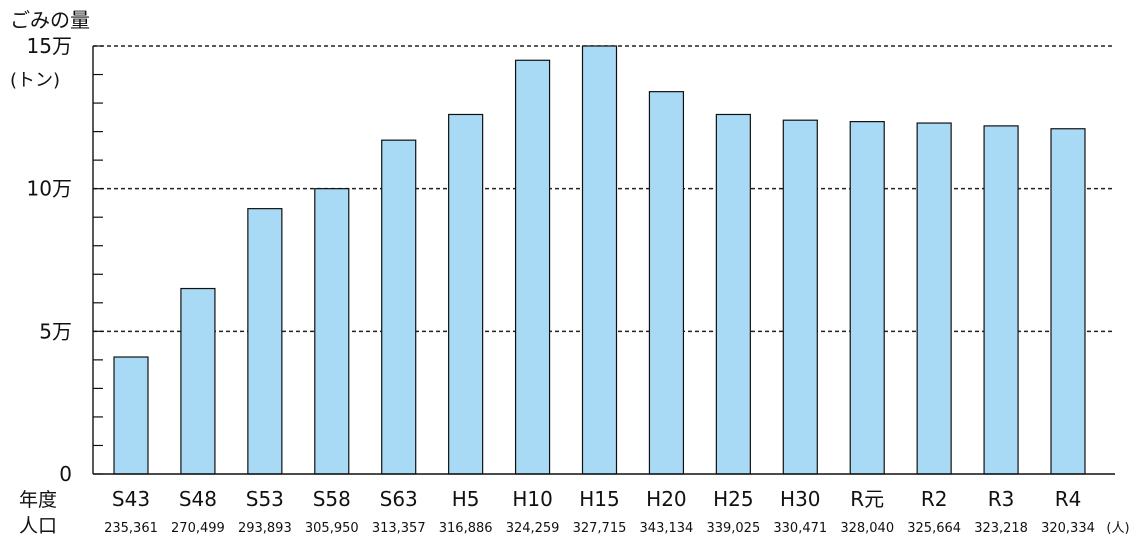 This screenshot has height=545, width=1133. Describe the element at coordinates (867, 499) in the screenshot. I see `x-tick-label: R元` at that location.